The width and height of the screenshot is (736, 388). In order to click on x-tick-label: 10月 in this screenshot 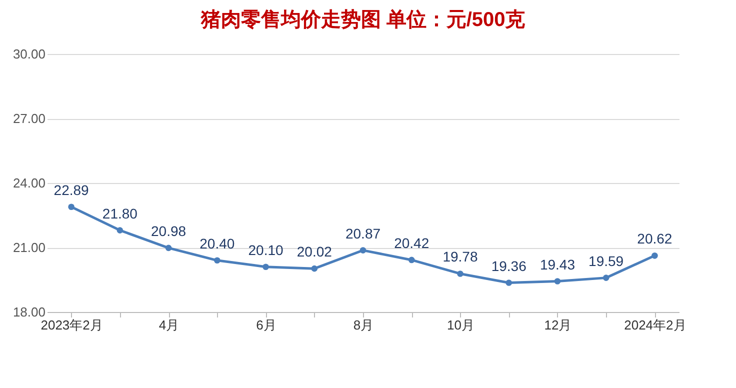, I will do `click(460, 325)`.